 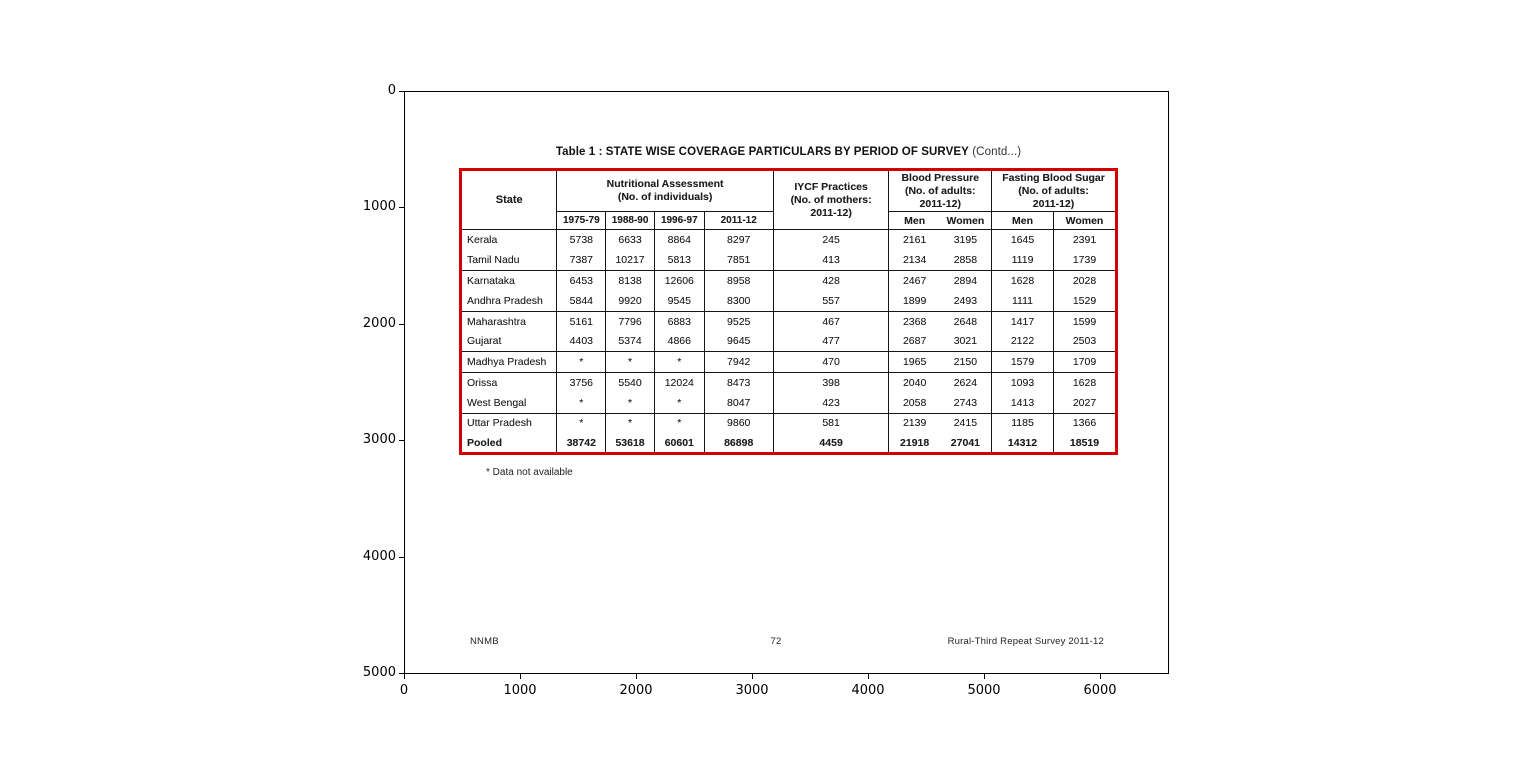 I want to click on value-cell: 7851, so click(x=738, y=260).